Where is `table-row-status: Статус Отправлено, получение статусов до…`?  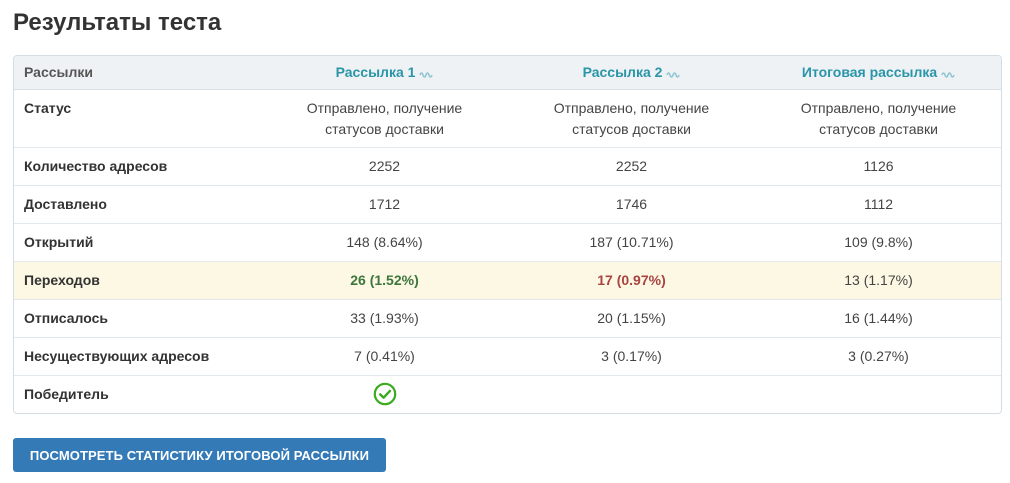 table-row-status: Статус Отправлено, получение статусов до… is located at coordinates (507, 118).